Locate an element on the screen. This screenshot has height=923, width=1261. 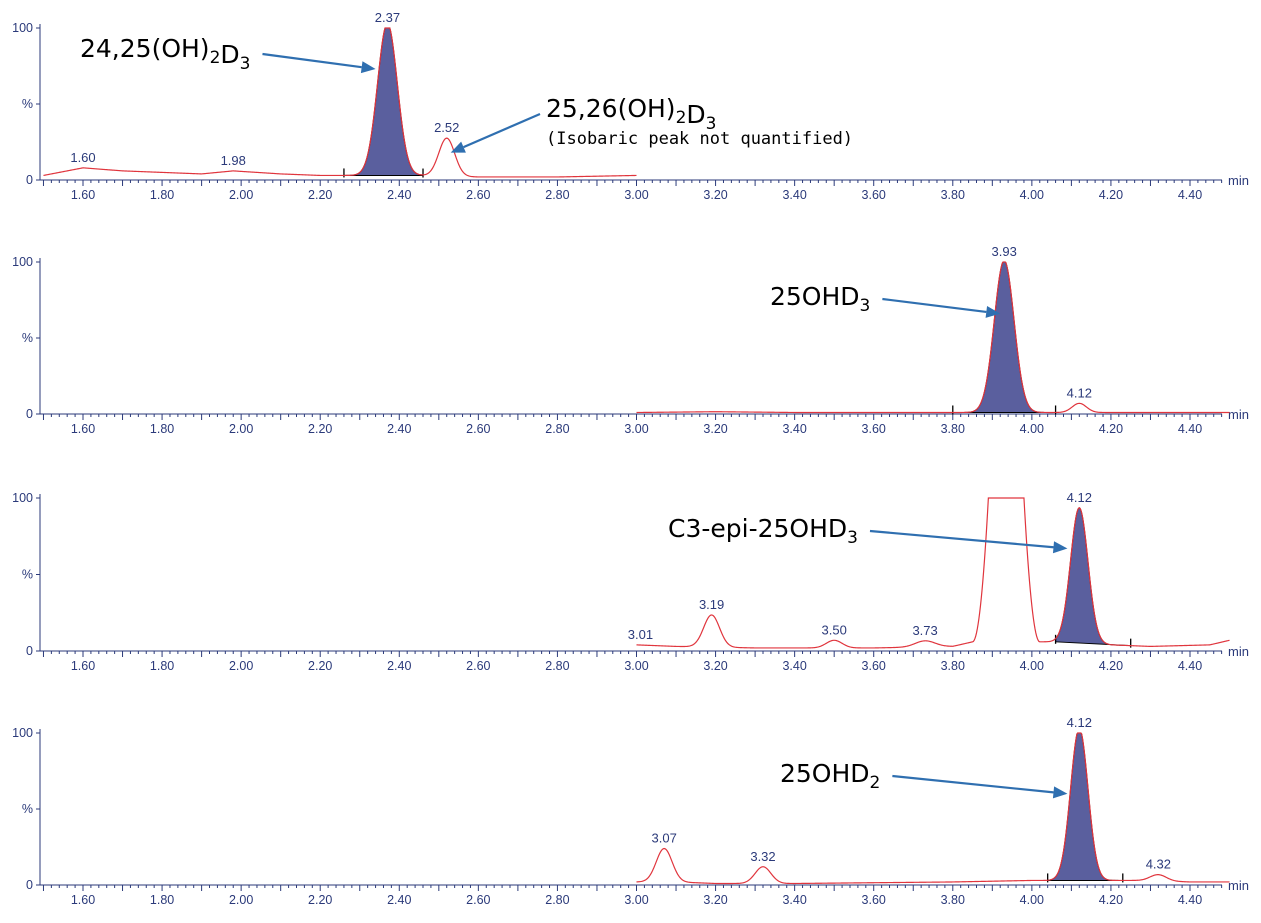
compound-annotation: 25,26(OH)2D3 is located at coordinates (631, 114).